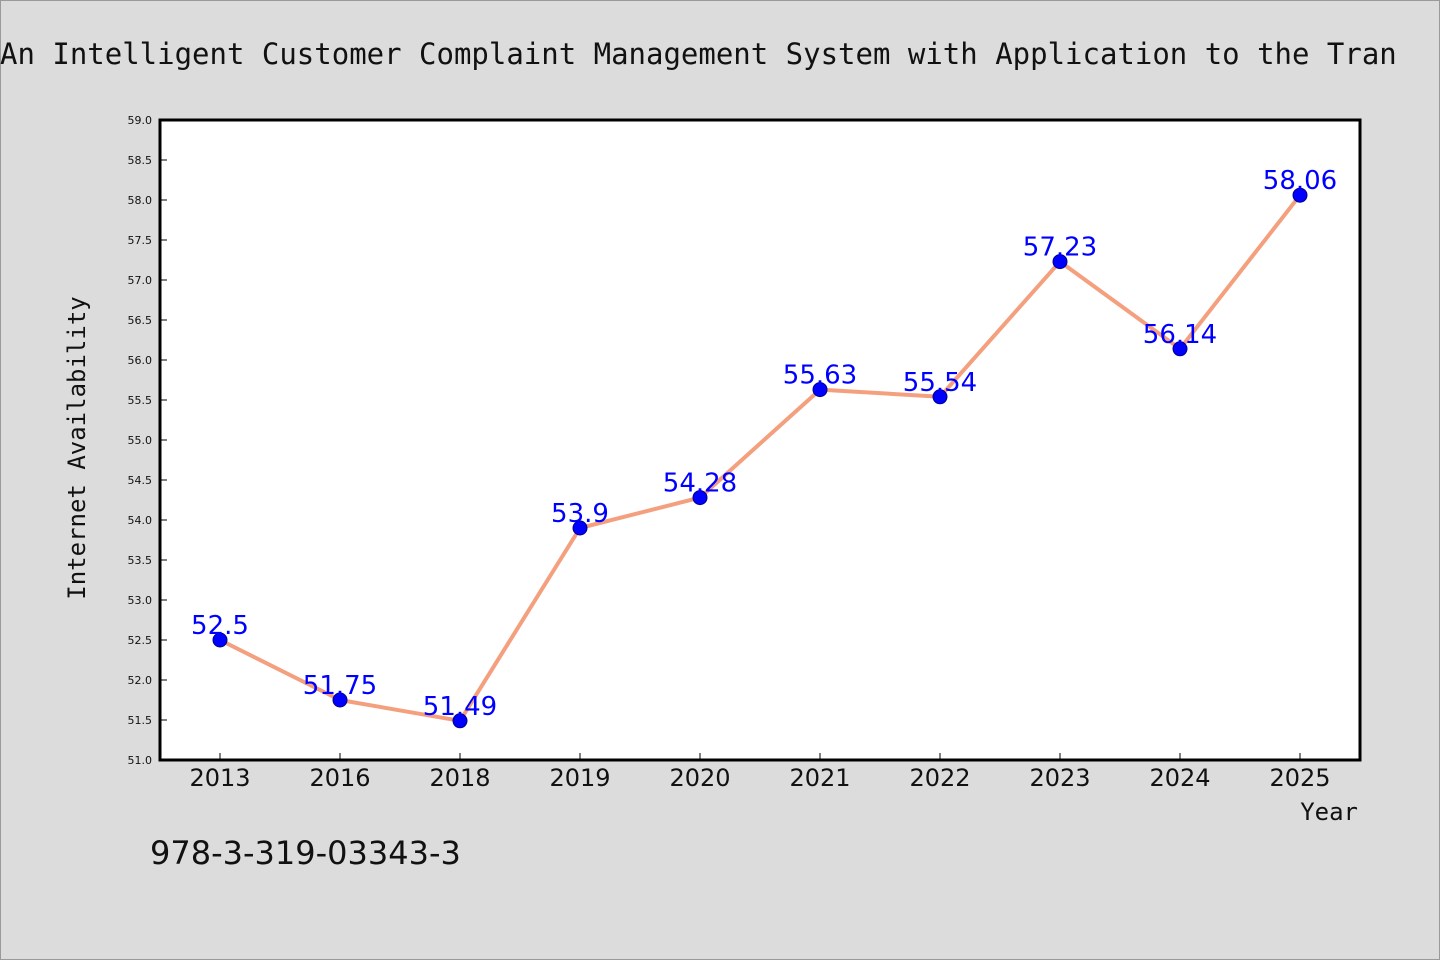 The width and height of the screenshot is (1440, 960). Describe the element at coordinates (1299, 778) in the screenshot. I see `x-tick-label: 2025` at that location.